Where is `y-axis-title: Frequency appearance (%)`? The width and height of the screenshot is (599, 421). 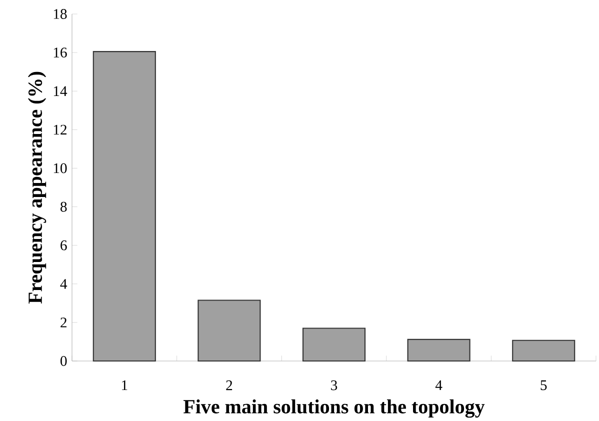 y-axis-title: Frequency appearance (%) is located at coordinates (37, 188).